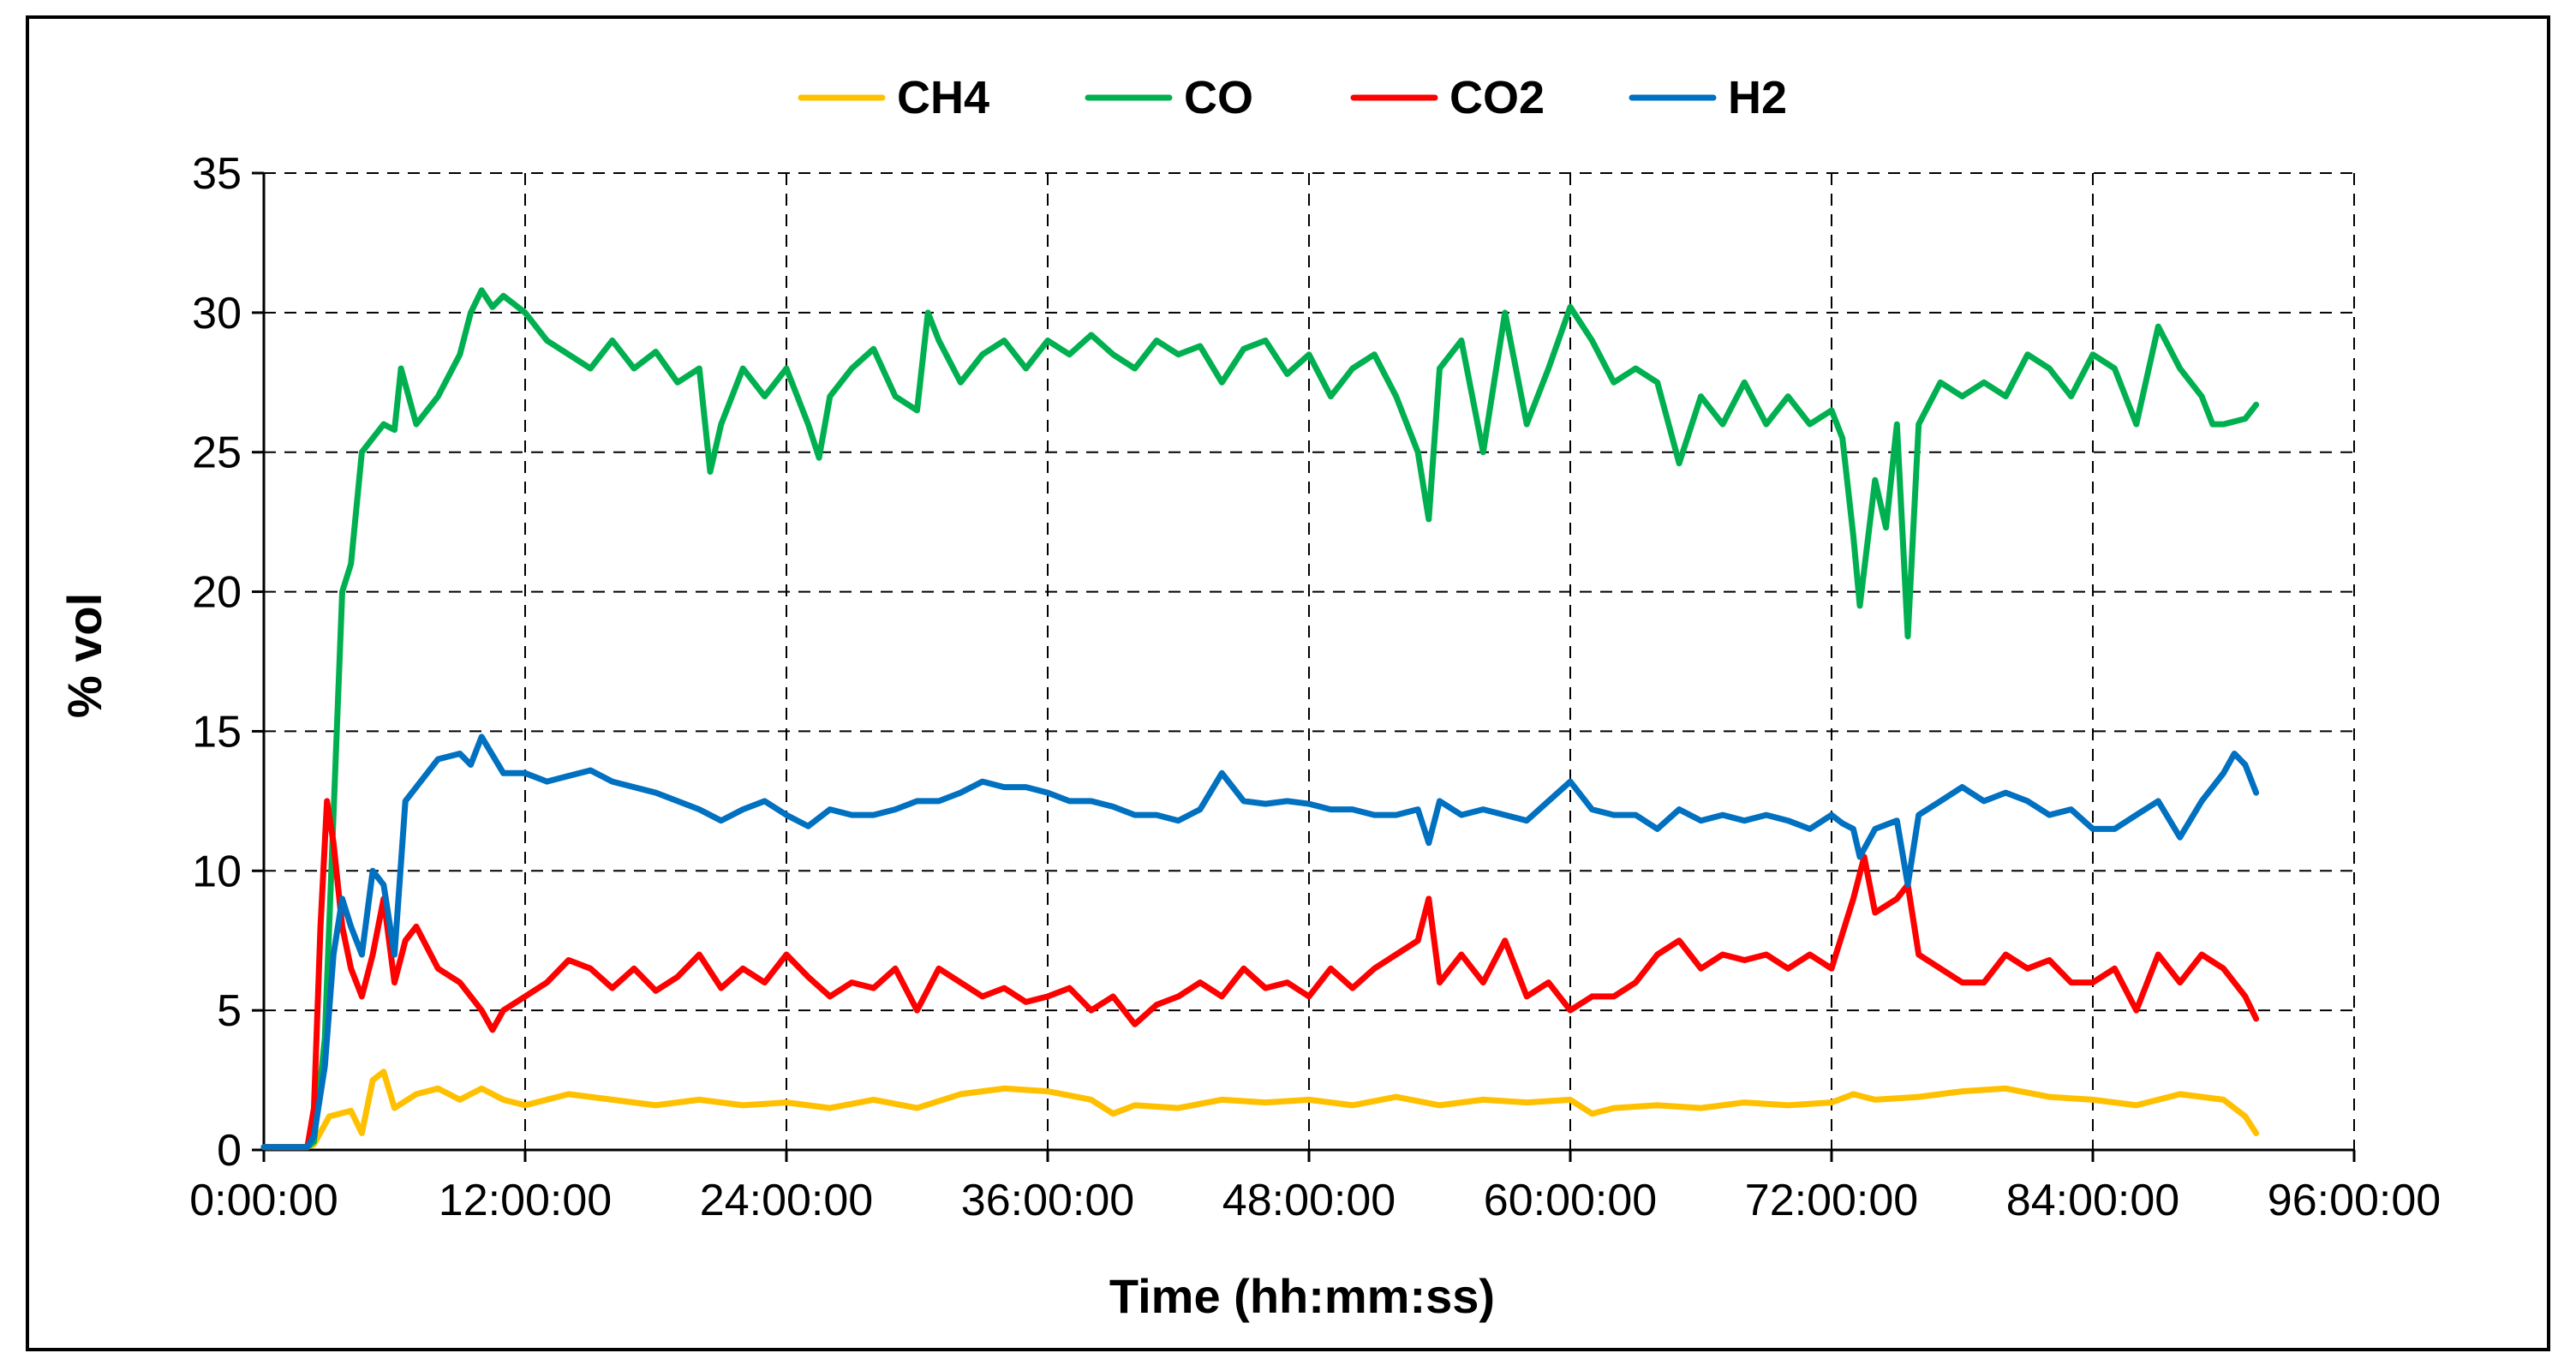 This screenshot has height=1371, width=2576. I want to click on legend-label-ch4: CH4, so click(943, 98).